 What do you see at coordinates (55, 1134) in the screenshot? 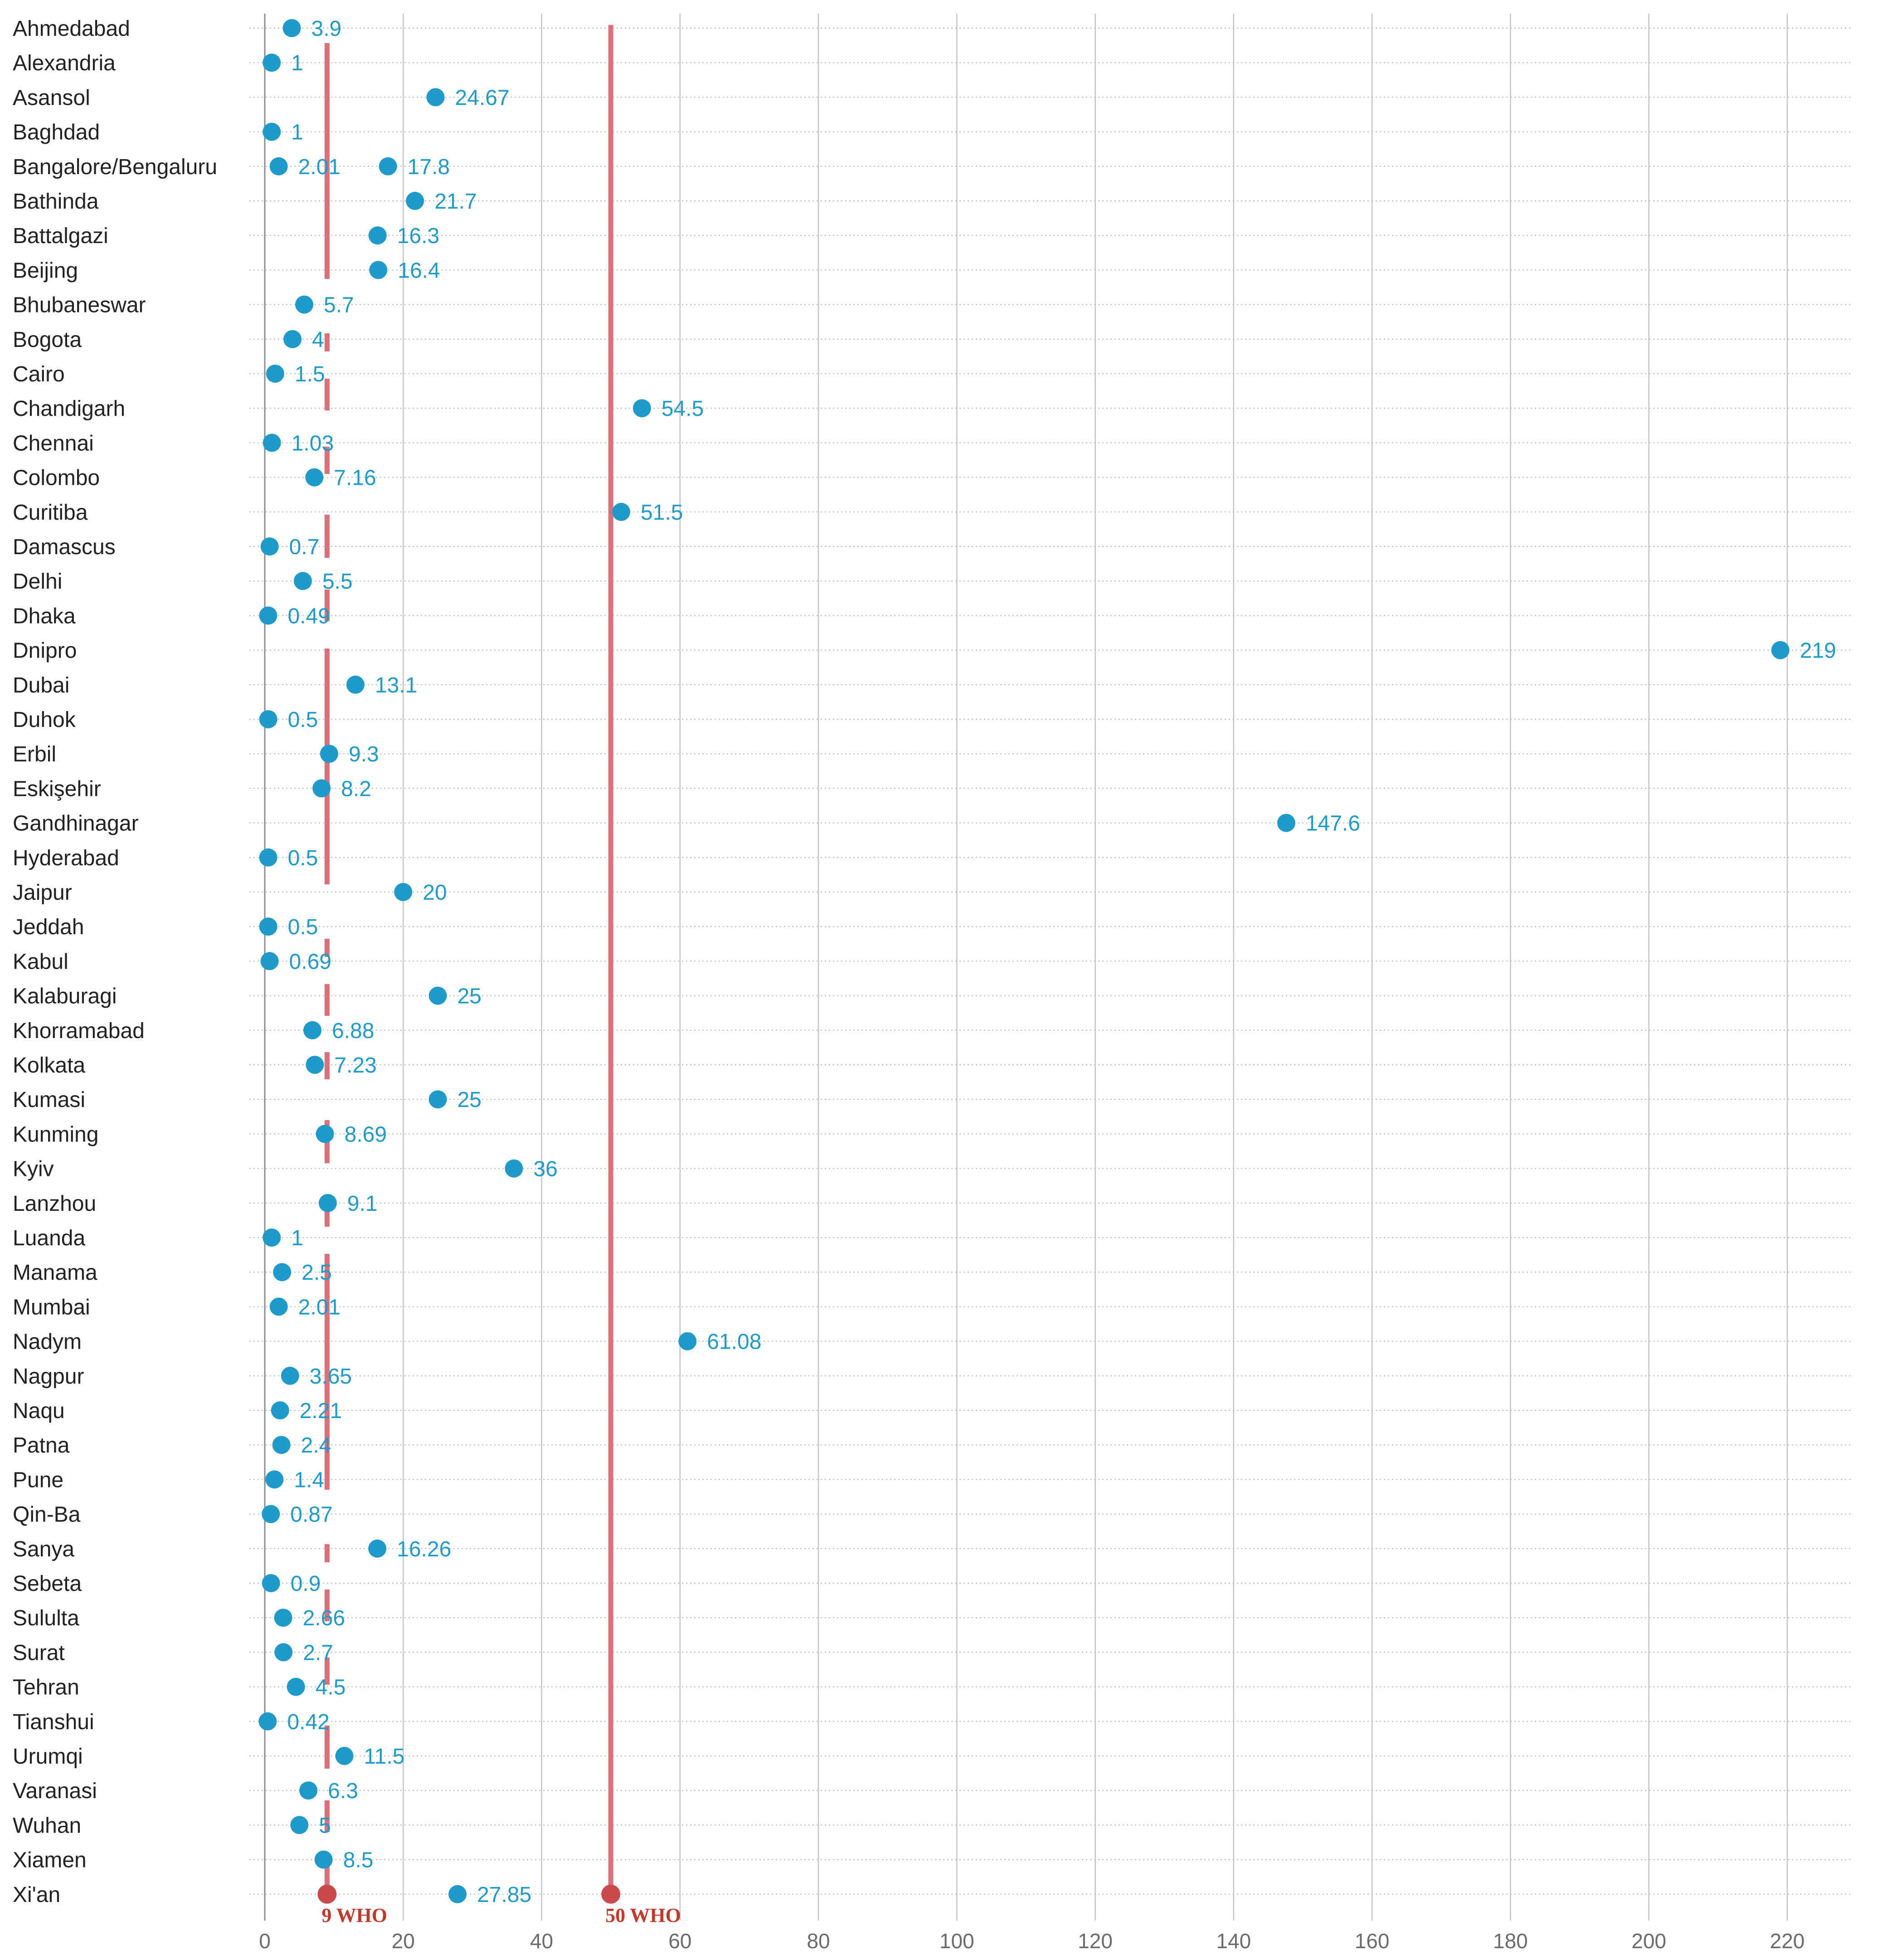
I see `category-label: Kunming` at bounding box center [55, 1134].